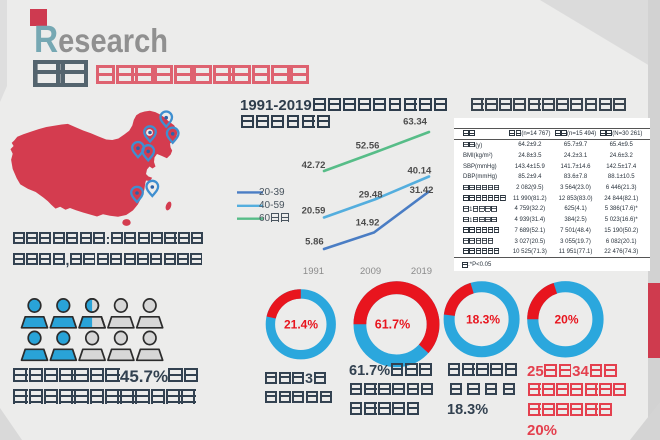 This screenshot has height=440, width=660. What do you see at coordinates (392, 325) in the screenshot?
I see `svg-text: 61.7%` at bounding box center [392, 325].